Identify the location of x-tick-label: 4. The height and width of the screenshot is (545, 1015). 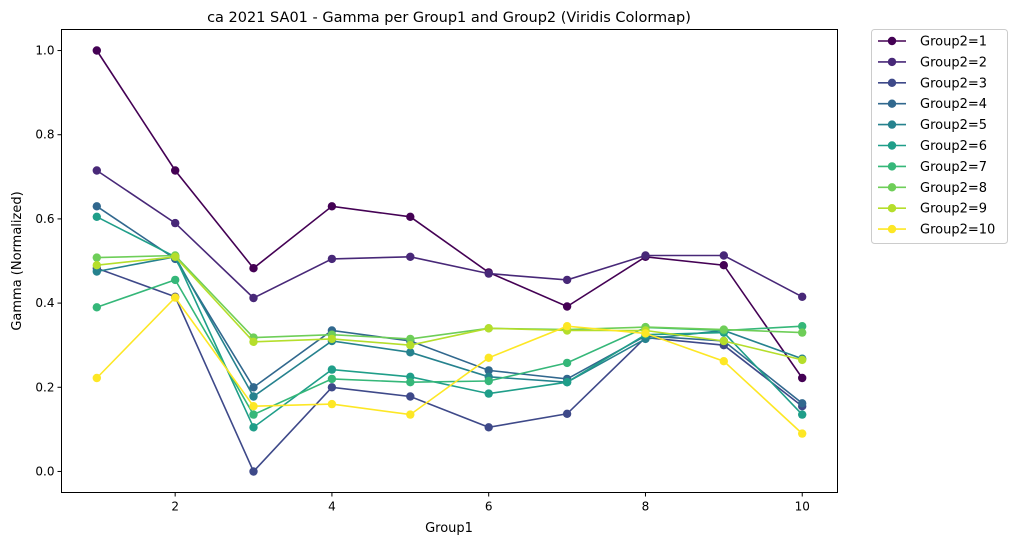
(332, 507).